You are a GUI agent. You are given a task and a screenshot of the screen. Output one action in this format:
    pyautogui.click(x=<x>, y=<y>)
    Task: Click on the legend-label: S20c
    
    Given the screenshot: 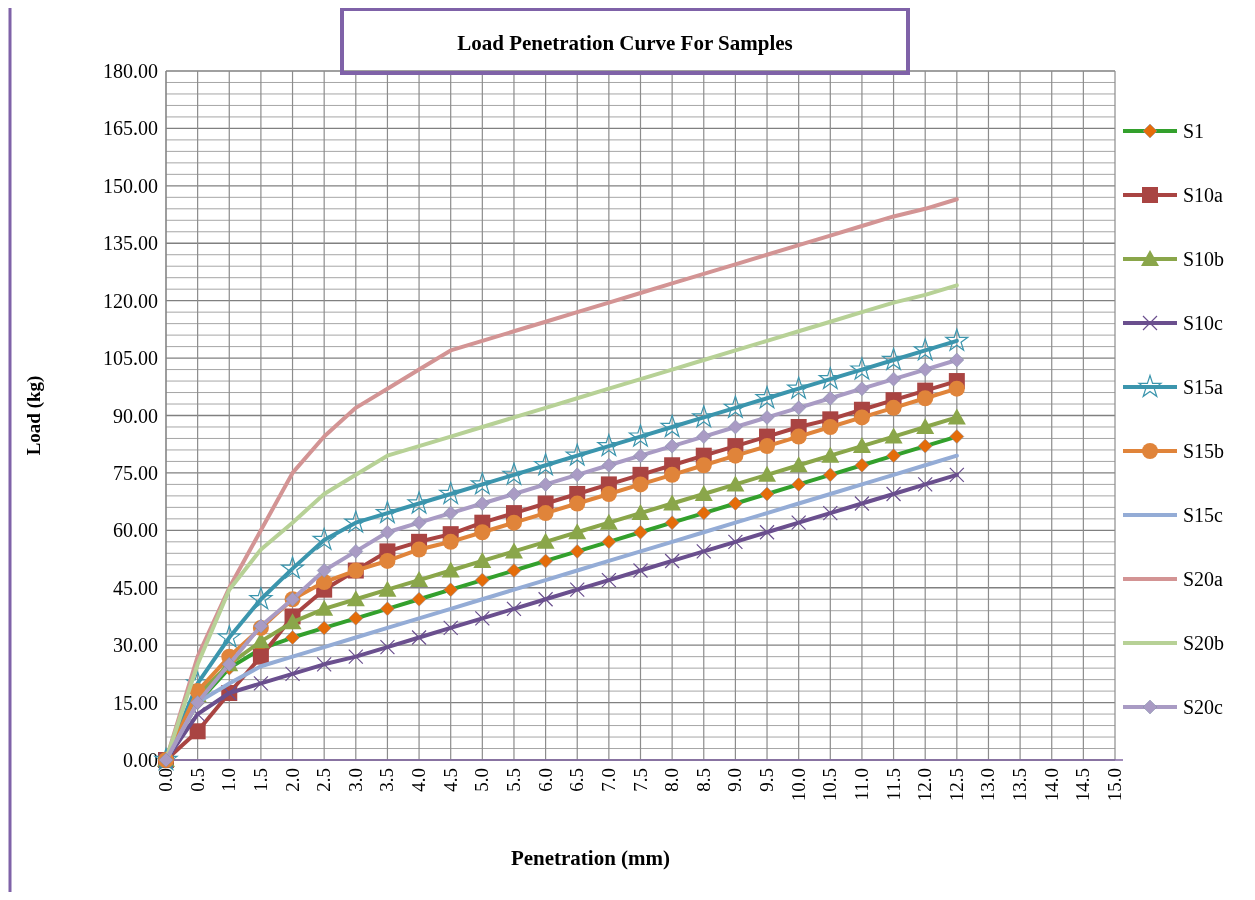 What is the action you would take?
    pyautogui.click(x=1203, y=707)
    